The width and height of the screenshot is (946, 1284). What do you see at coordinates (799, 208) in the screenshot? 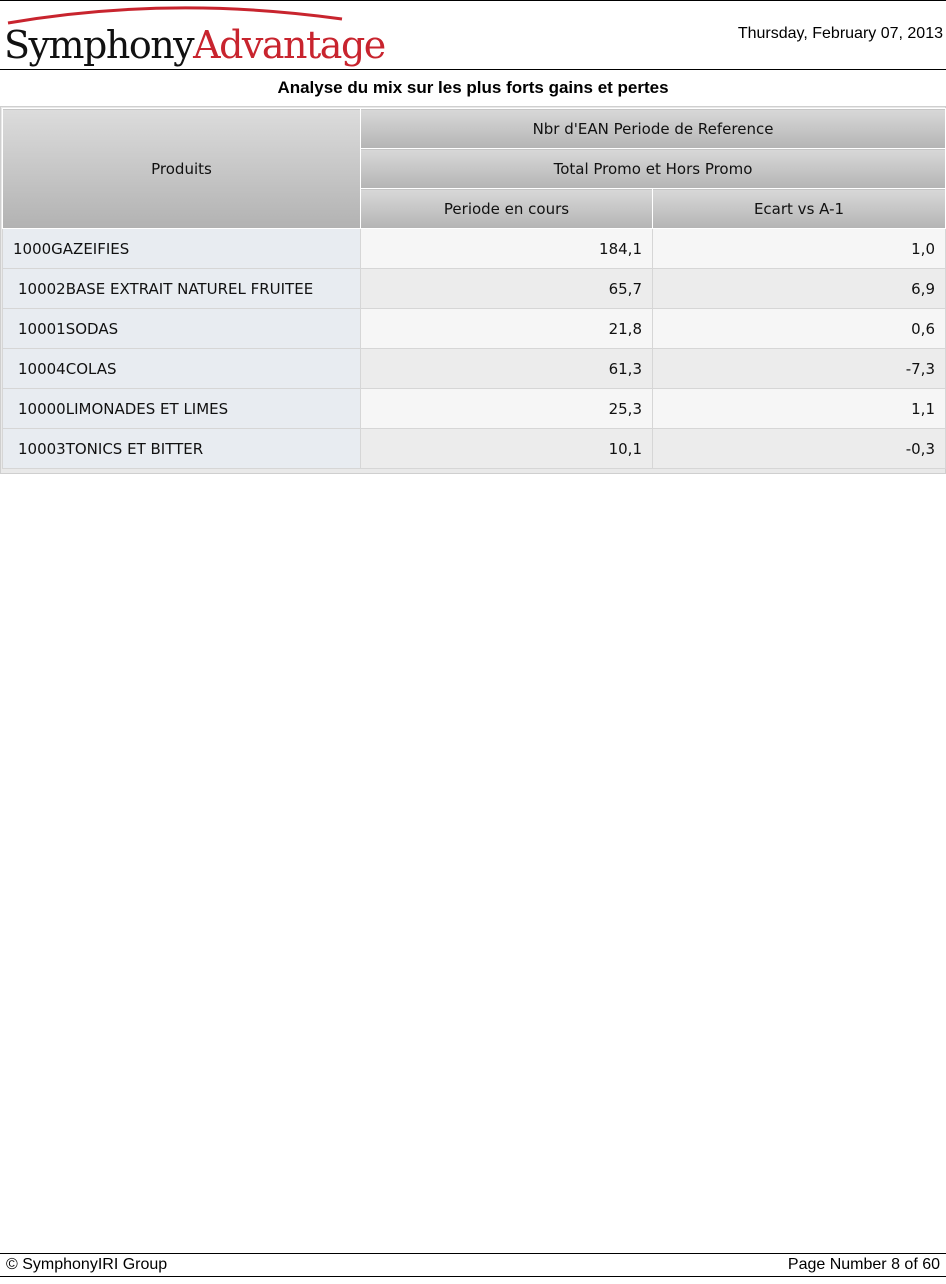
I see `column-header-variance: Ecart vs A-1` at bounding box center [799, 208].